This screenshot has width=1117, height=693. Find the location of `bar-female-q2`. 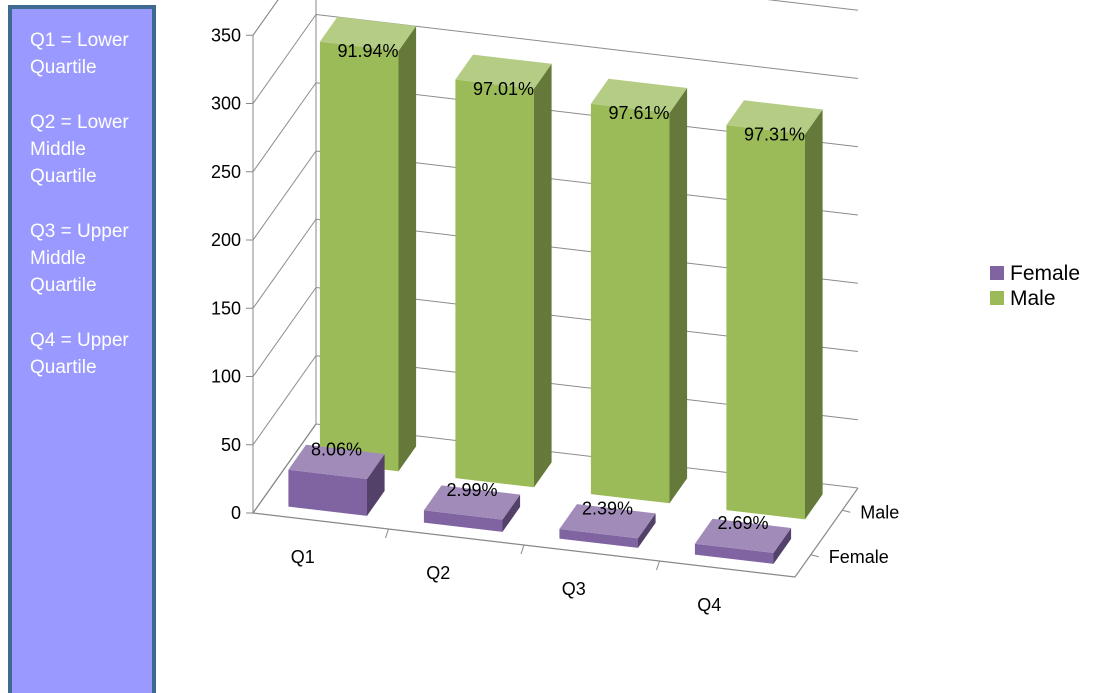

bar-female-q2 is located at coordinates (472, 508).